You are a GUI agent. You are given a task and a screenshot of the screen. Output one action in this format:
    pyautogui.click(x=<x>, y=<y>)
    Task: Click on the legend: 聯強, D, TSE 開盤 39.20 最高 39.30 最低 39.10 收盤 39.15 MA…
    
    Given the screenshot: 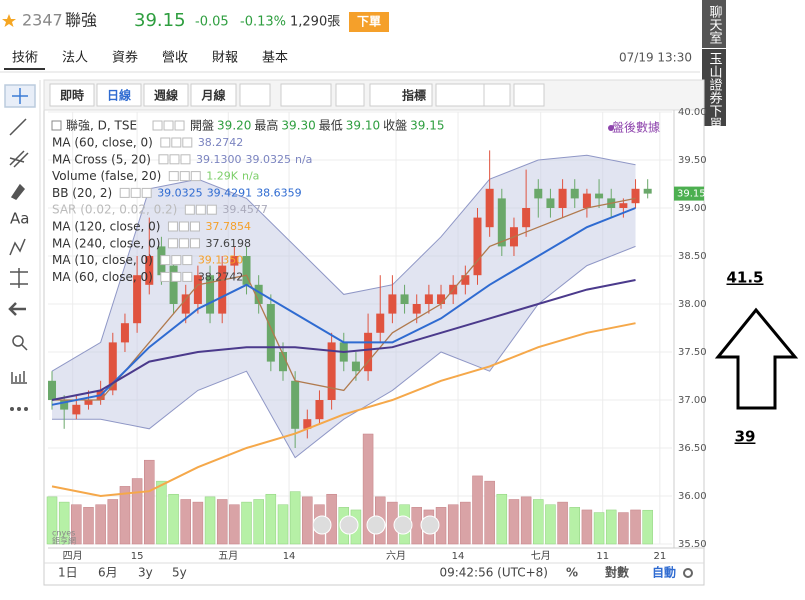 What is the action you would take?
    pyautogui.click(x=248, y=201)
    